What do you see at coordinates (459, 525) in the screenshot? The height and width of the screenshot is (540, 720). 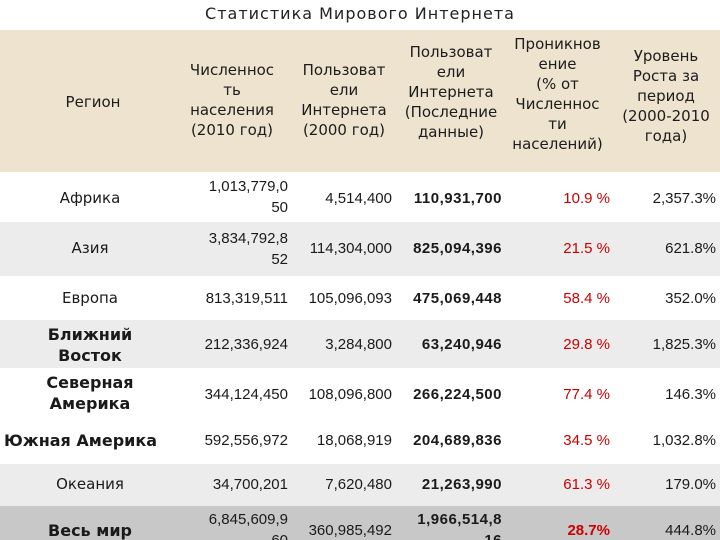 I see `users-latest-cell: 1,966,514,8 16` at bounding box center [459, 525].